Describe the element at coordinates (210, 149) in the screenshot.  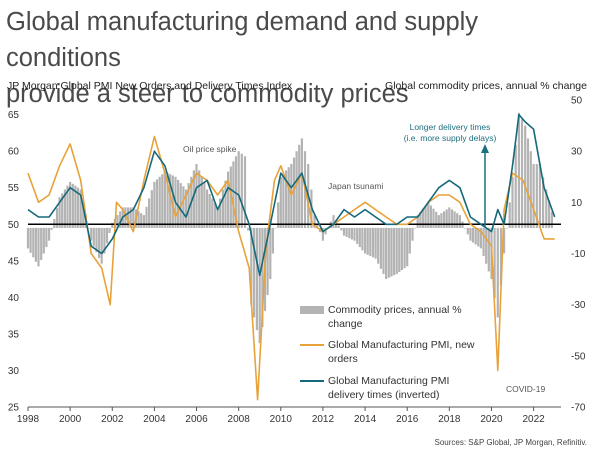
I see `annotation-oil-spike: Oil price spike` at that location.